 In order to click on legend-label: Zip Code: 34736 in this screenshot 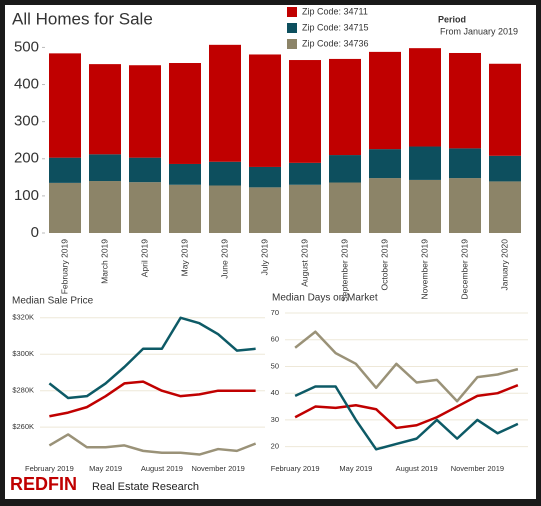, I will do `click(335, 43)`.